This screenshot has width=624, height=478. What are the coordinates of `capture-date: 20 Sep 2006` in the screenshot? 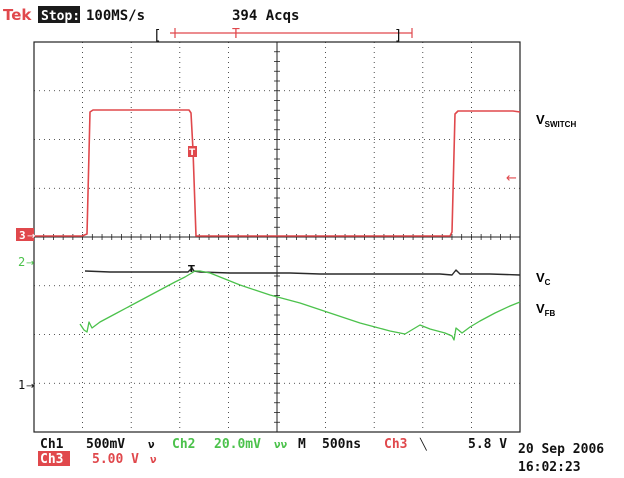 It's located at (561, 449).